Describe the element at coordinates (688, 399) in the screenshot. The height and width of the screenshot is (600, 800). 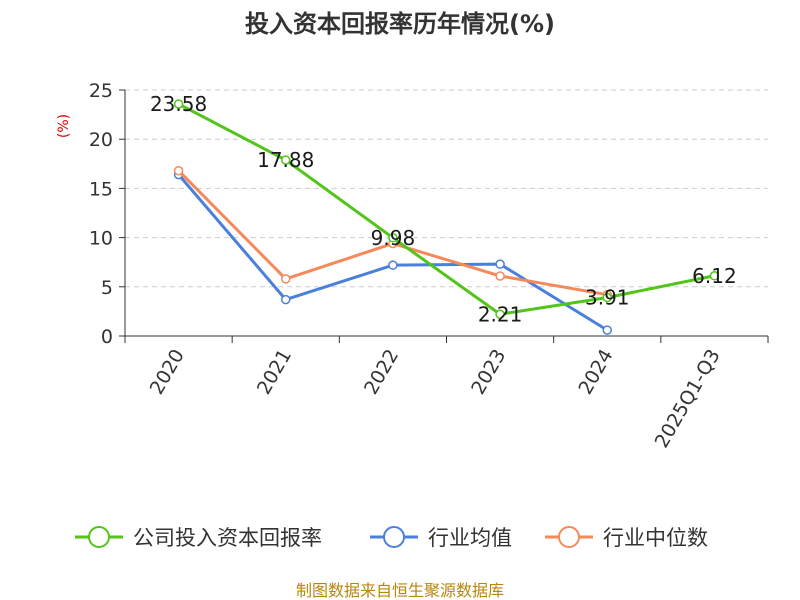
I see `x-tick-label: 2025Q1-Q3` at that location.